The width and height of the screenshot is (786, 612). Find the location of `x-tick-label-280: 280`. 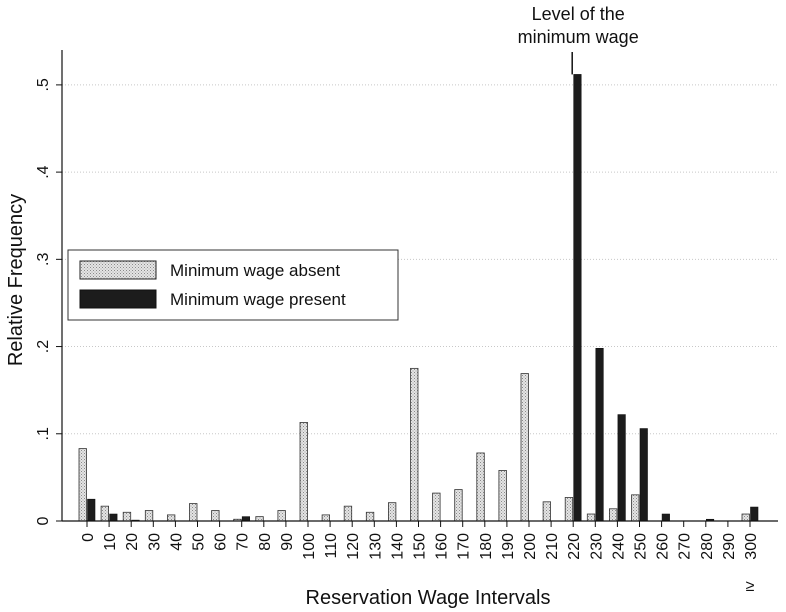

x-tick-label-280: 280 is located at coordinates (707, 546).